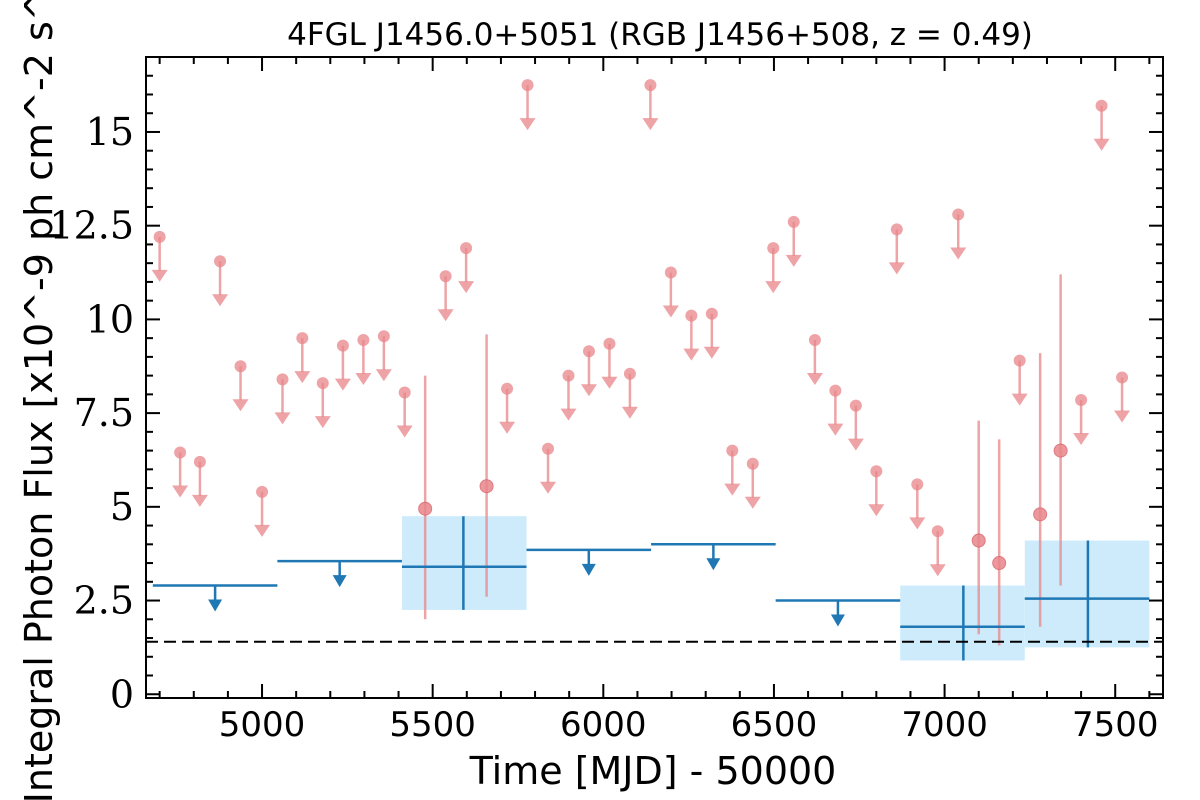 This screenshot has width=1200, height=800. I want to click on y-tick-label: 5, so click(122, 507).